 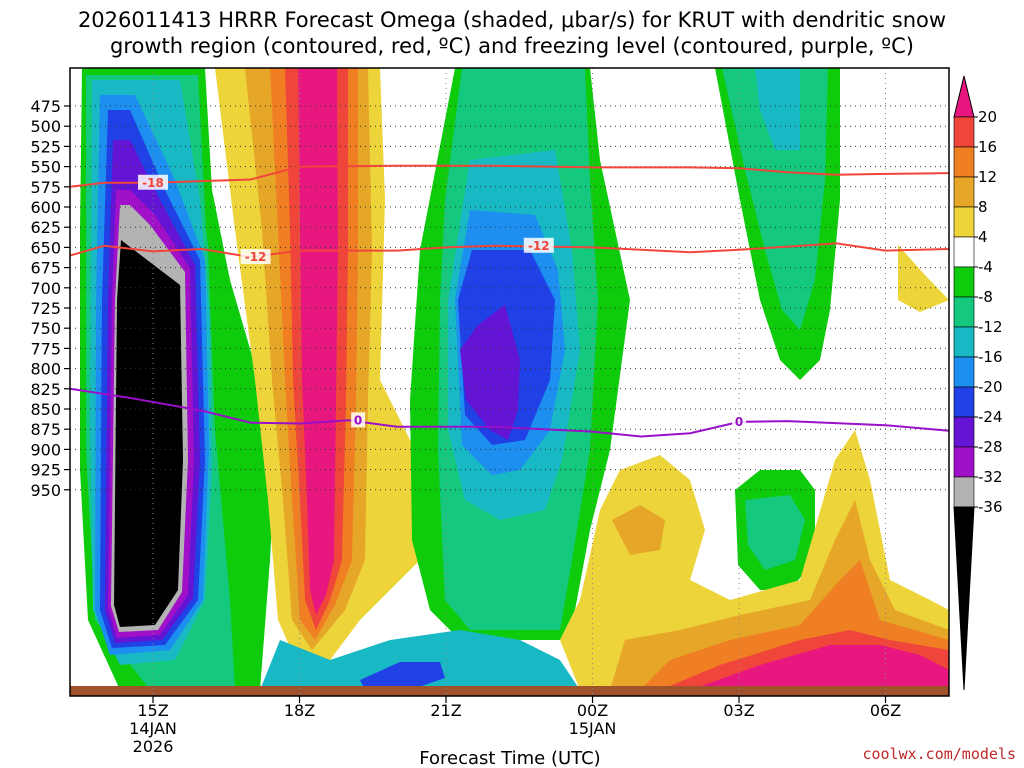 What do you see at coordinates (45, 146) in the screenshot?
I see `y-tick-label: 525` at bounding box center [45, 146].